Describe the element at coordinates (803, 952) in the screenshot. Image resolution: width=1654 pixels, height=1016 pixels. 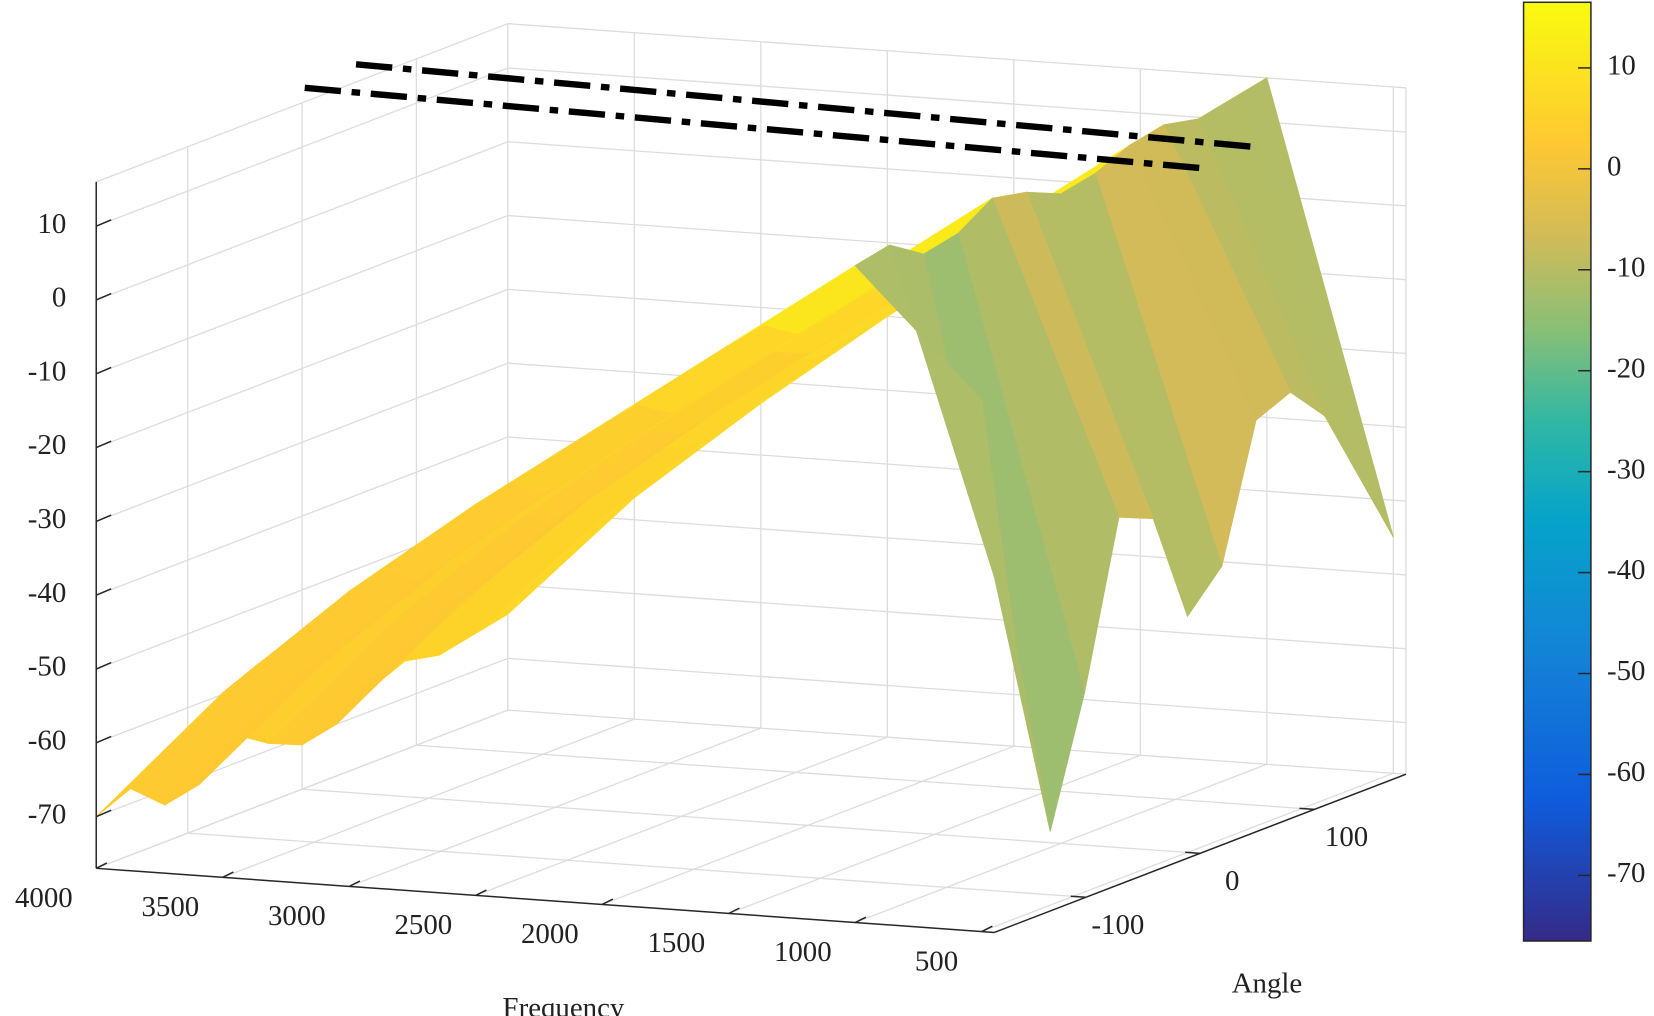
I see `x-tick-label: 1000` at that location.